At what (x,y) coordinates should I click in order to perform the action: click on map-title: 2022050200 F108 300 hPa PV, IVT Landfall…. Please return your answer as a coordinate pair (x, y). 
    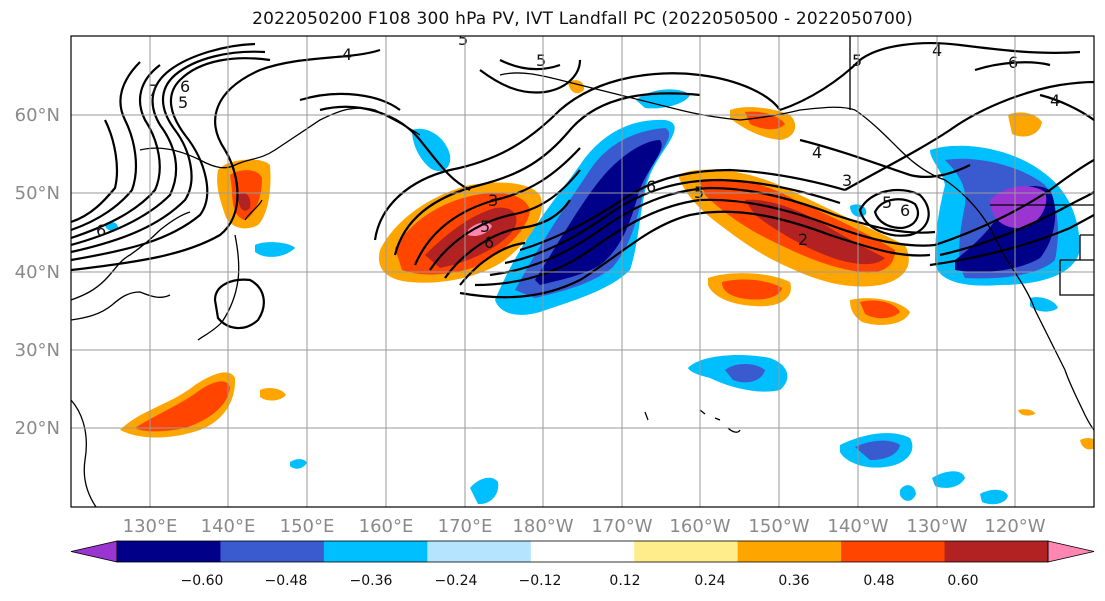
    Looking at the image, I should click on (582, 19).